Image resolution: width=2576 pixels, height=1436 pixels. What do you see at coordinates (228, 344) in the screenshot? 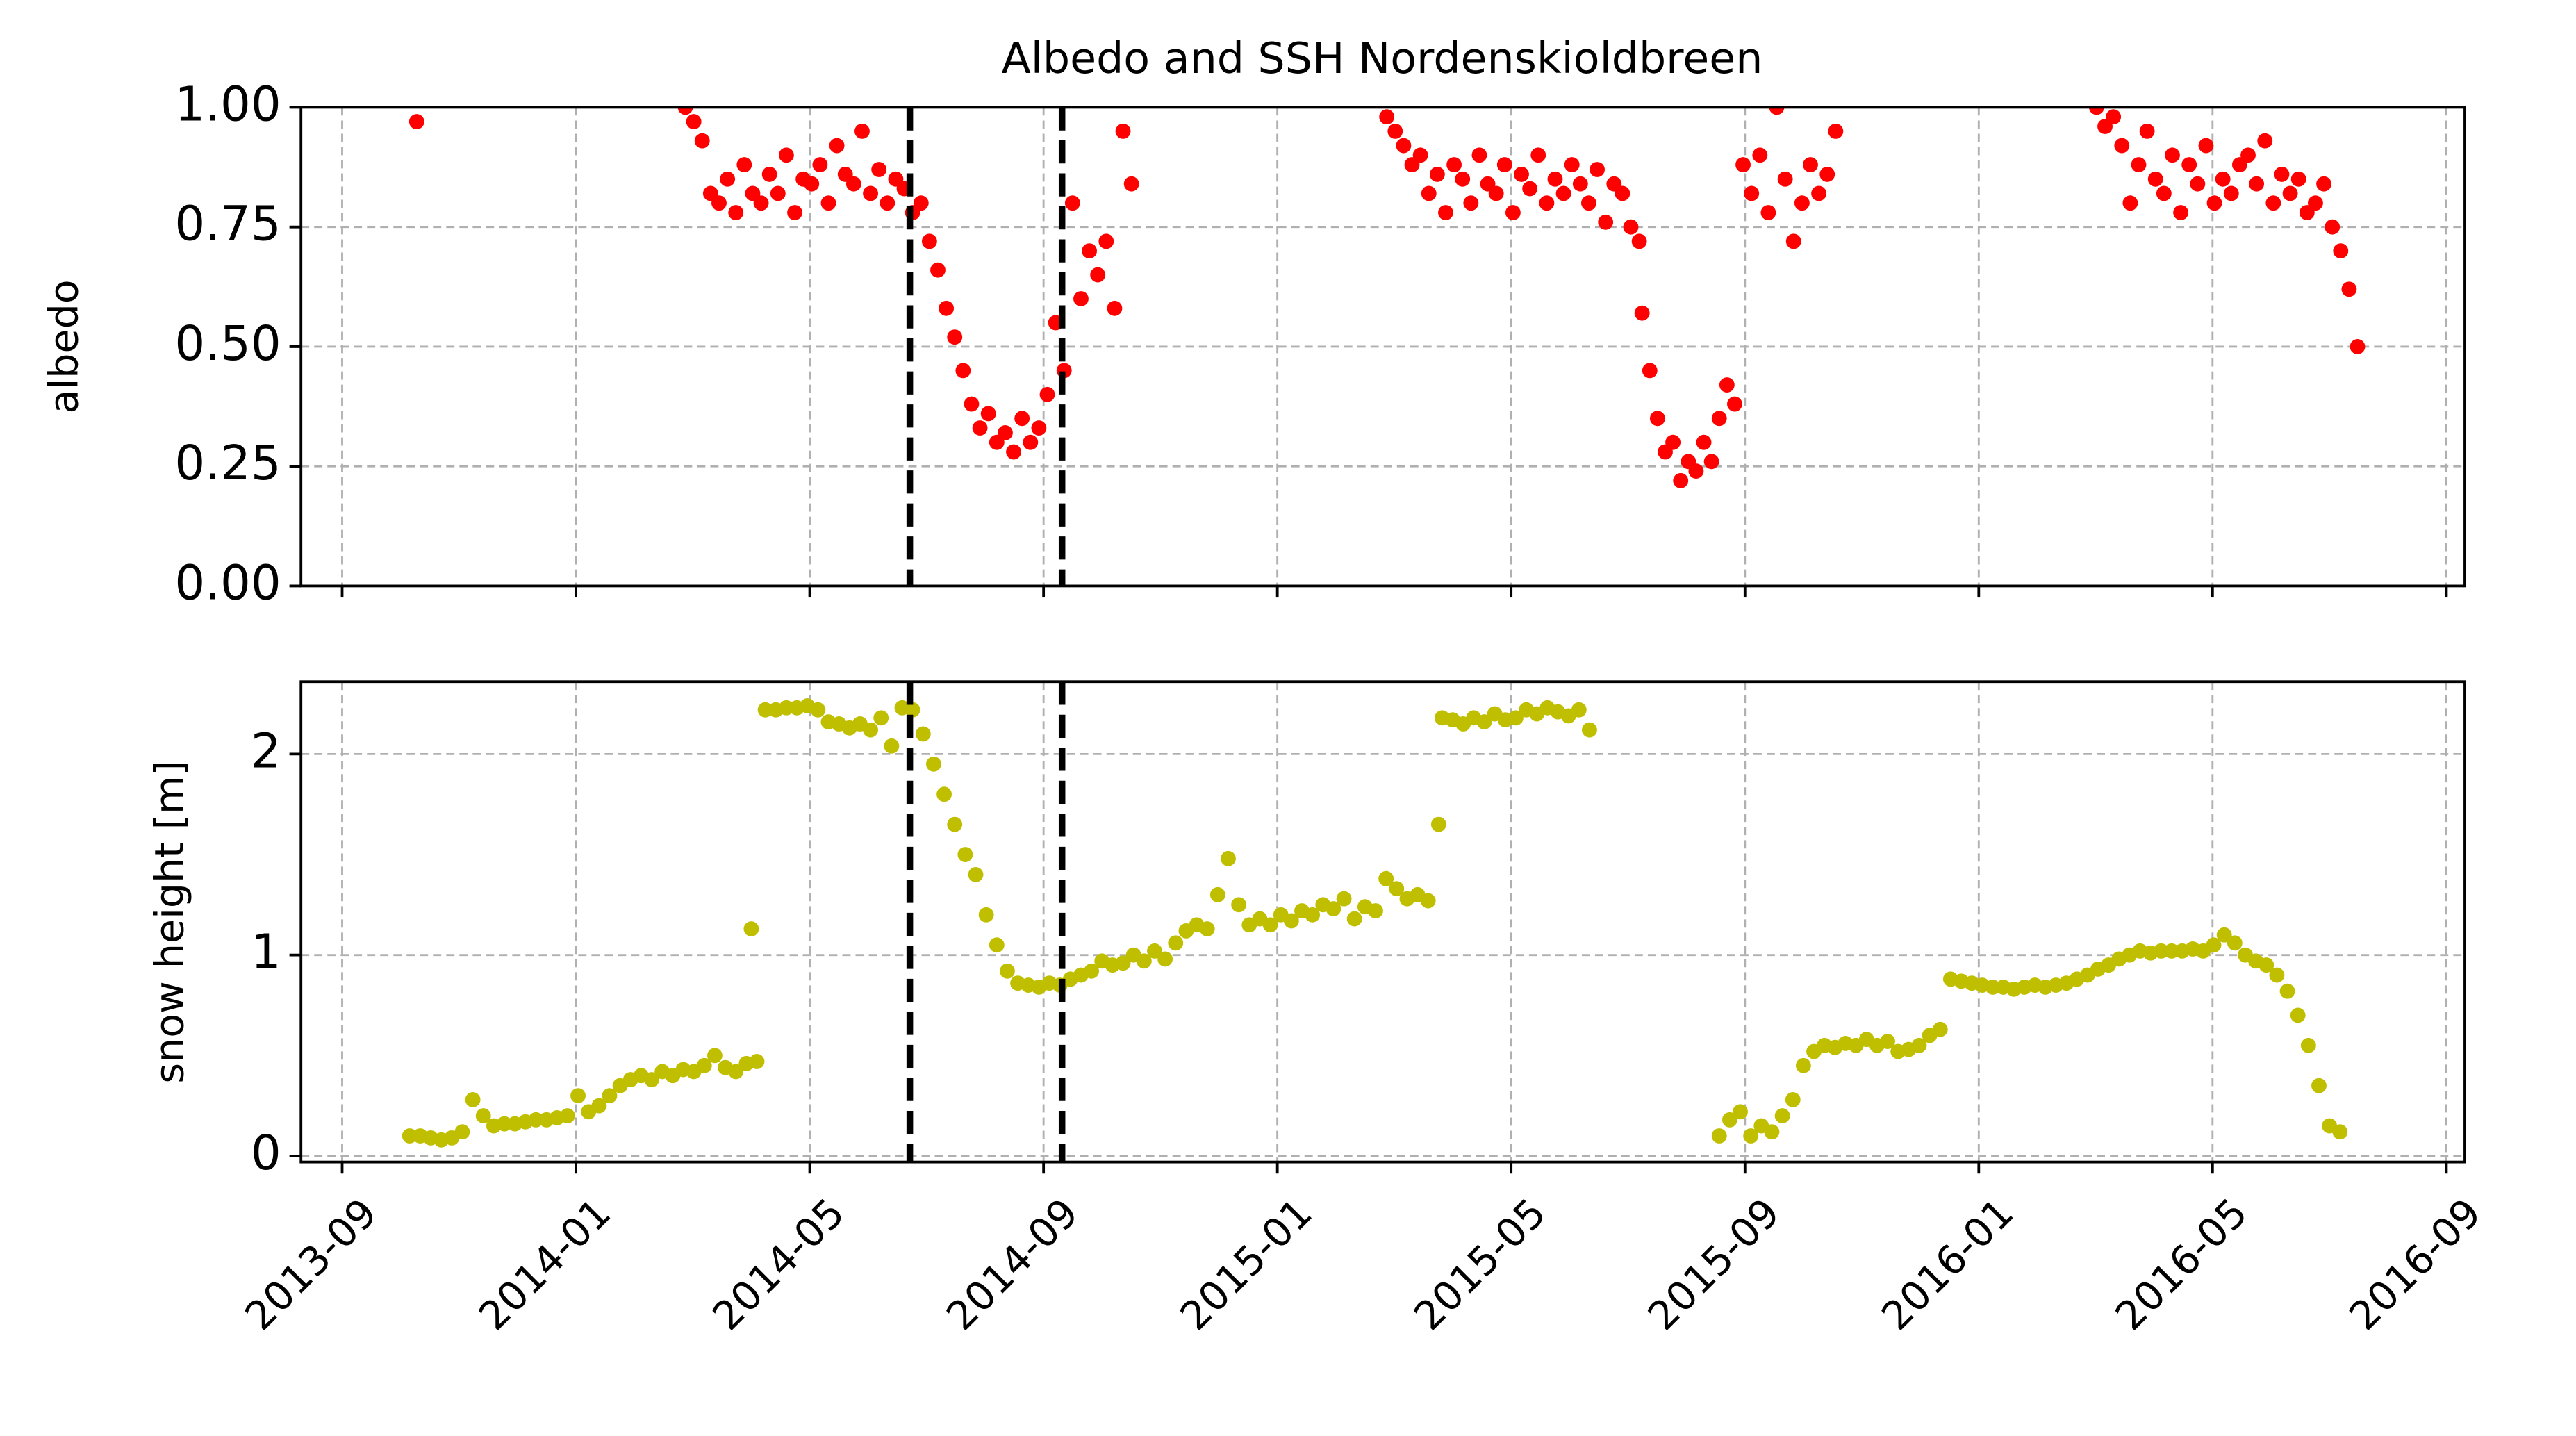
I see `y-tick-label: 0.50` at bounding box center [228, 344].